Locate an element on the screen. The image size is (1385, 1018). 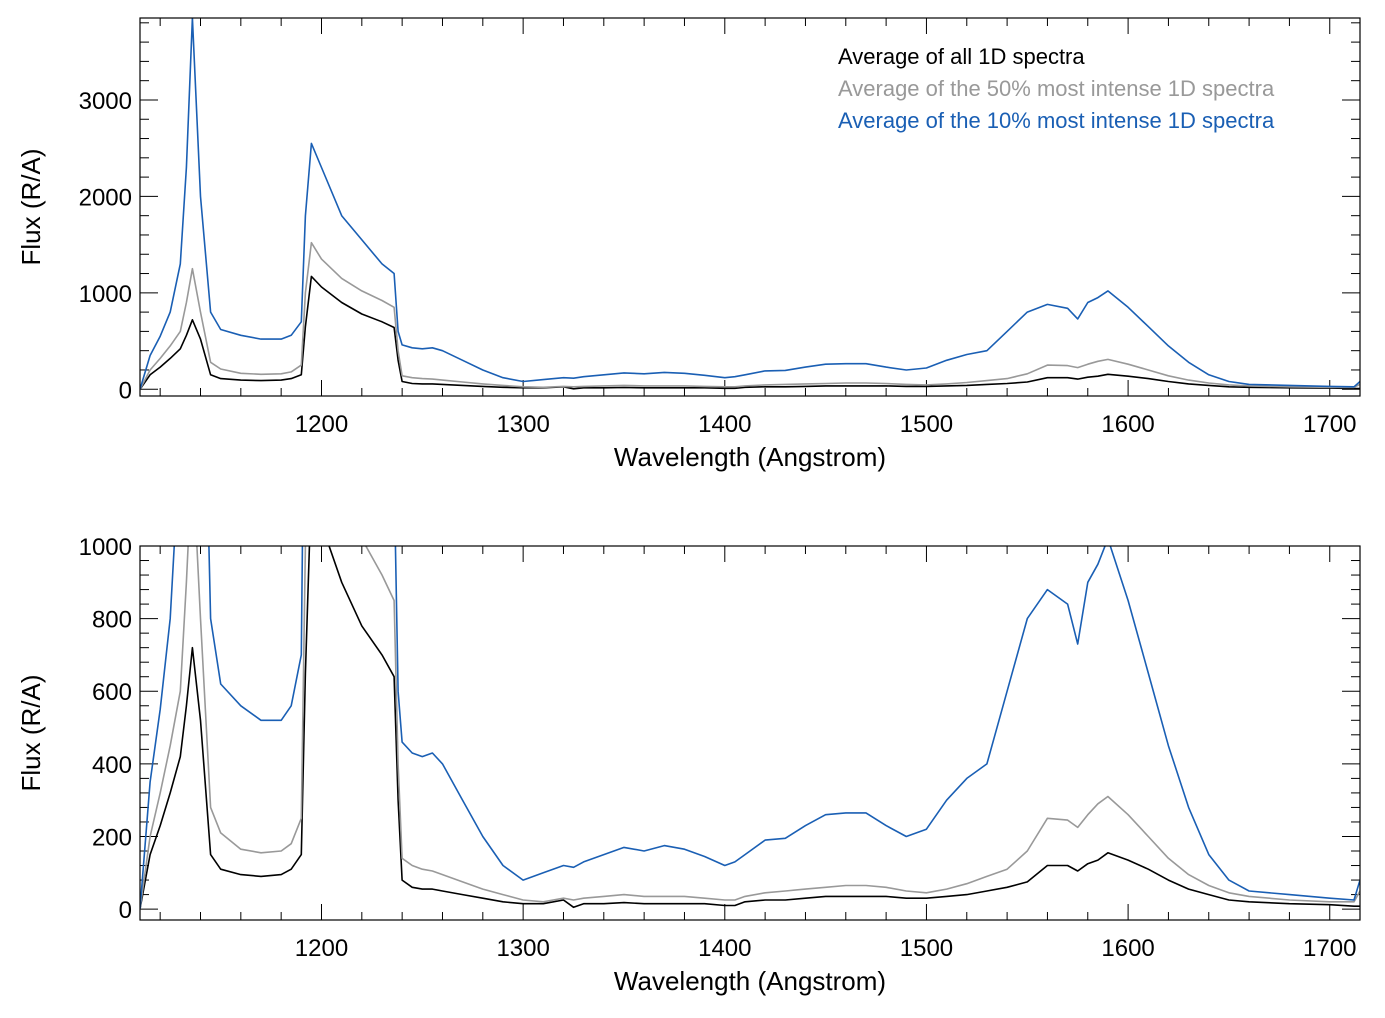
y-tick-label: 800 is located at coordinates (112, 620).